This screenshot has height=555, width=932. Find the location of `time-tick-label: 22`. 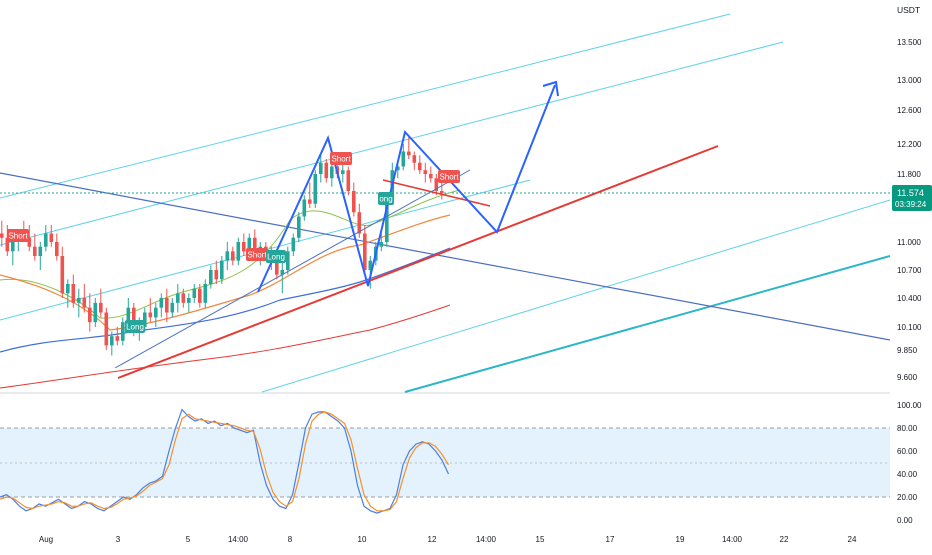

time-tick-label: 22 is located at coordinates (784, 539).